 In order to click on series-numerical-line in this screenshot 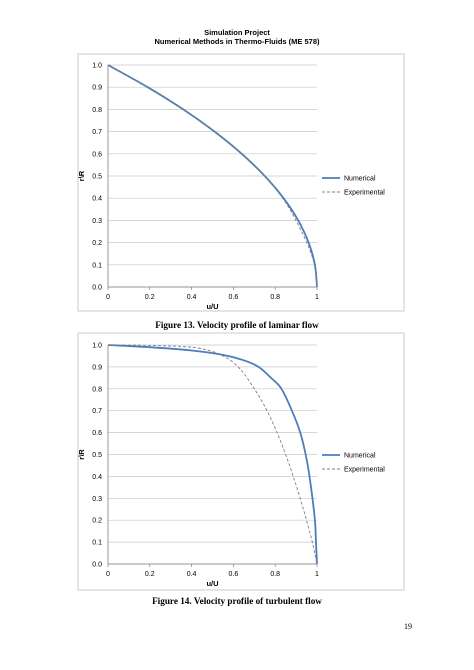, I will do `click(212, 454)`.